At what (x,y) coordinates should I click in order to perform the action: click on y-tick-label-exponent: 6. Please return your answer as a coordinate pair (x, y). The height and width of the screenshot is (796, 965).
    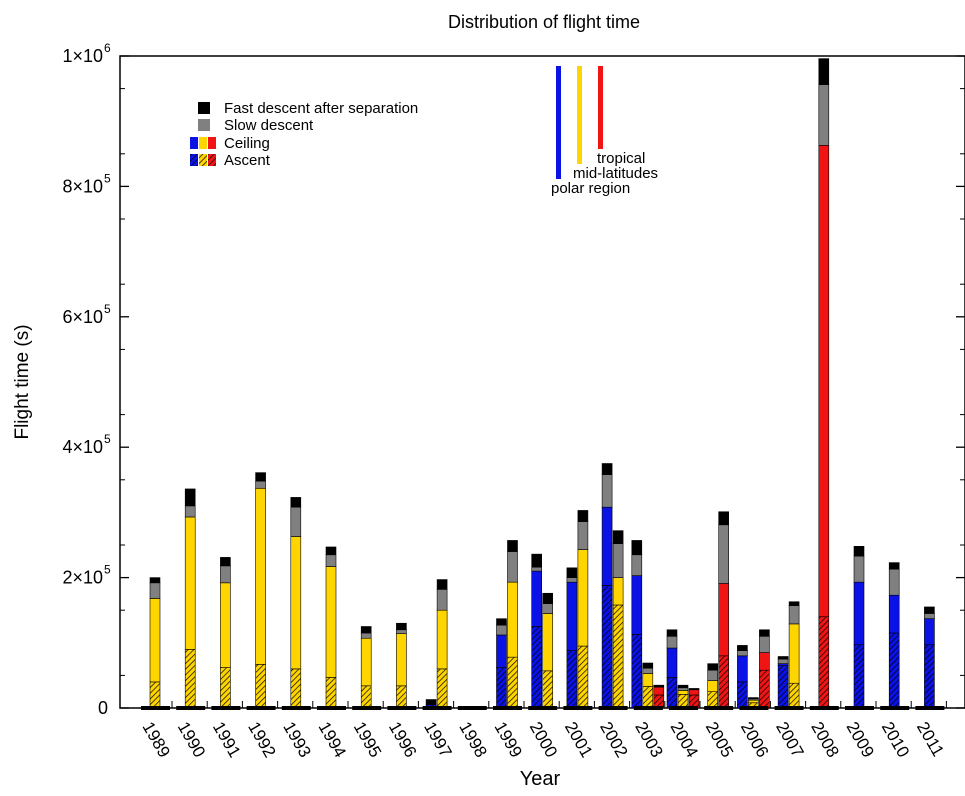
    Looking at the image, I should click on (107, 48).